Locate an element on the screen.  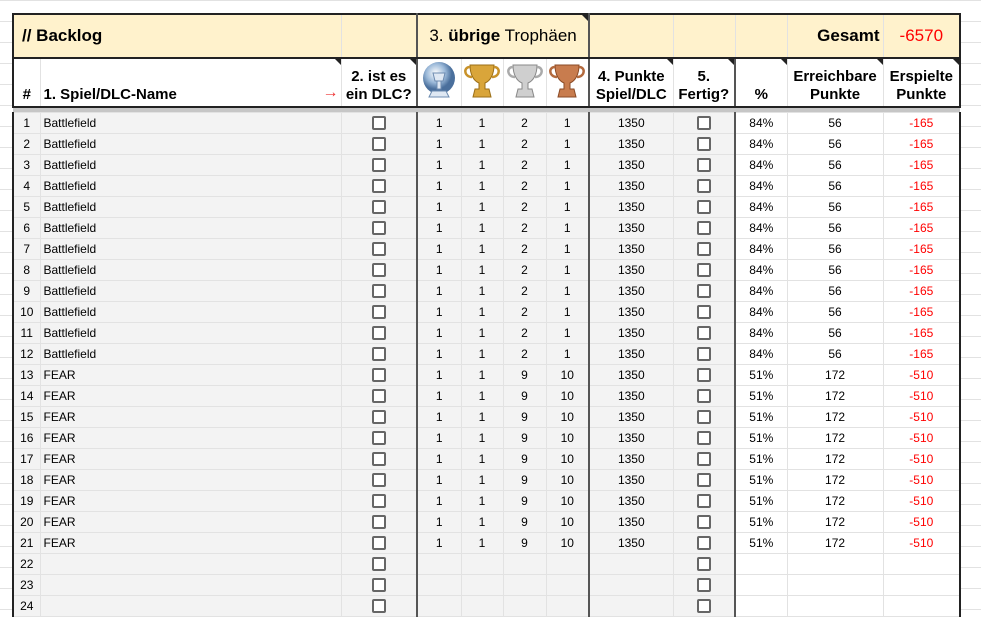
row-number: 21 is located at coordinates (26, 542).